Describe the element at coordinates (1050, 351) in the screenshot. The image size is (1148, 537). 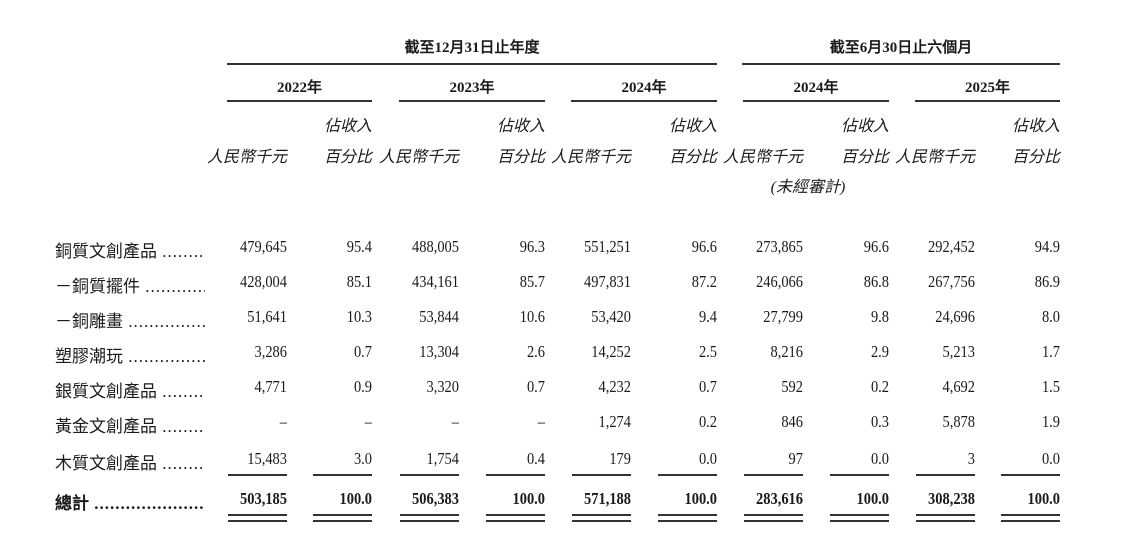
I see `percent-cell: 1.7` at that location.